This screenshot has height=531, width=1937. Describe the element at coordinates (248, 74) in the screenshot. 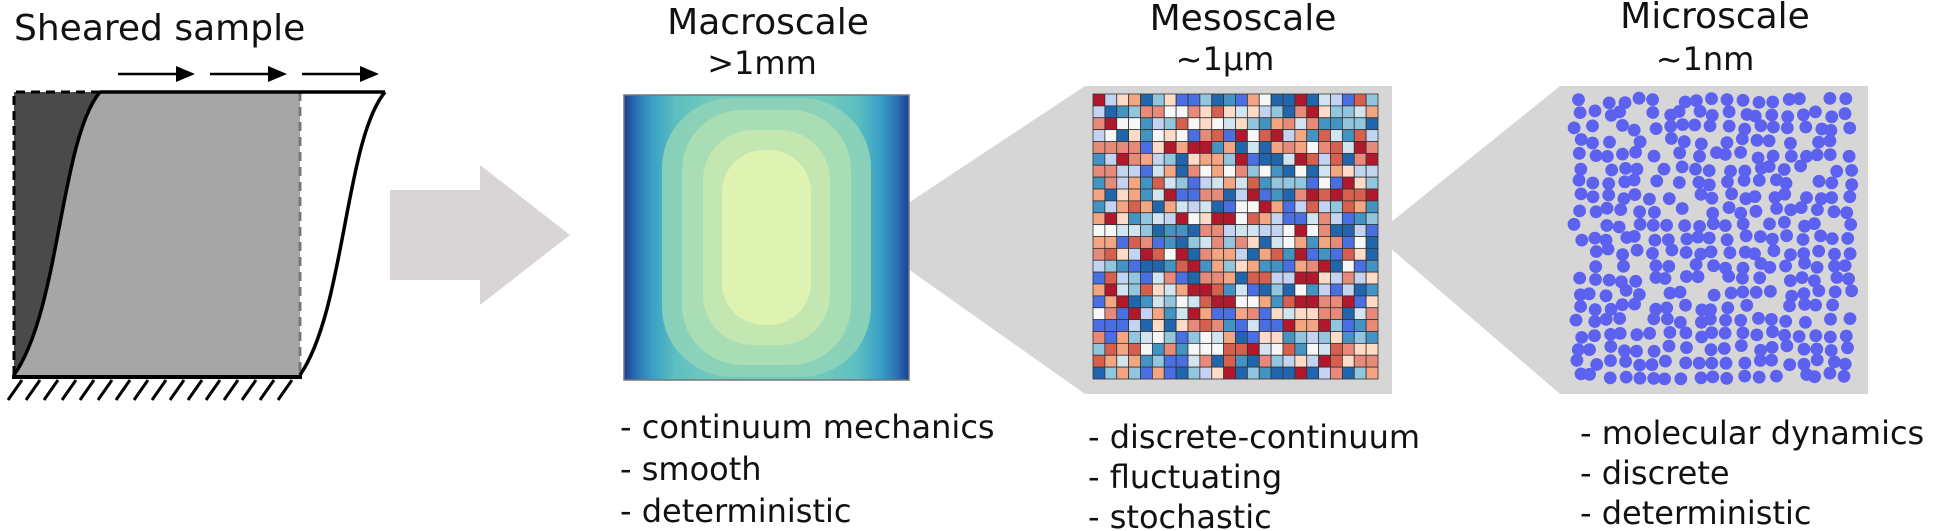

I see `shear-arrows` at that location.